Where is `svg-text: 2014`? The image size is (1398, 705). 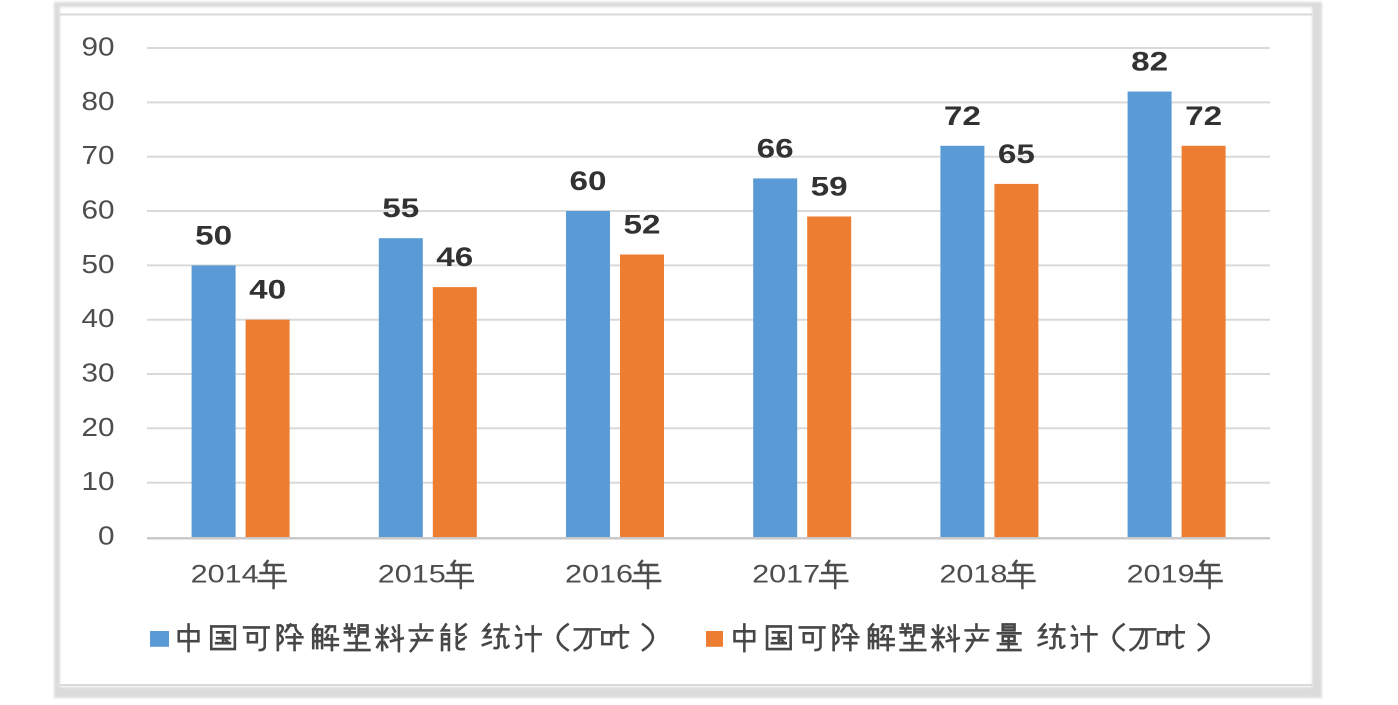
svg-text: 2014 is located at coordinates (225, 575).